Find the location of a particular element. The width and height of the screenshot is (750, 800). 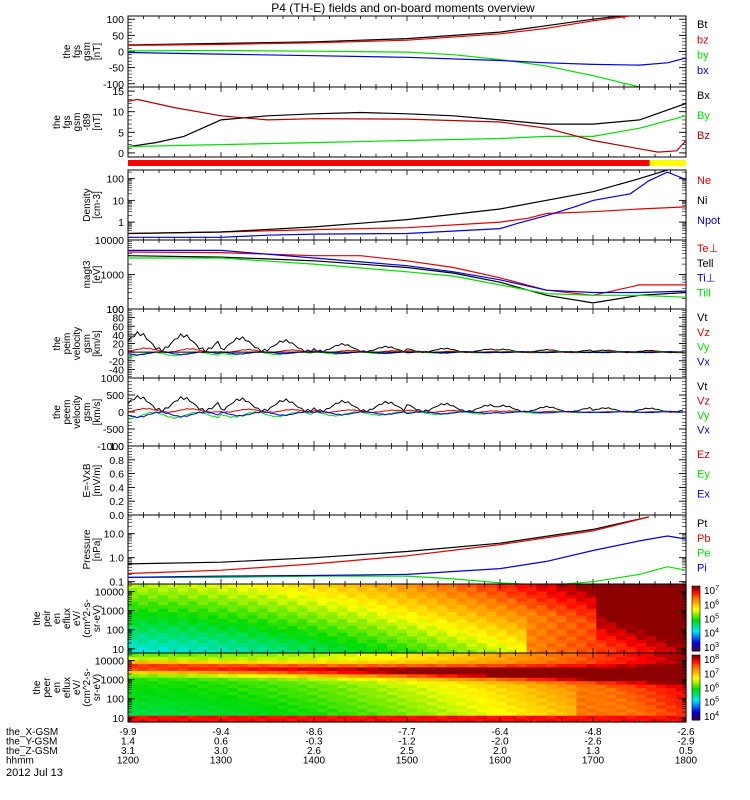

y-tick-label: 10000 is located at coordinates (109, 593).